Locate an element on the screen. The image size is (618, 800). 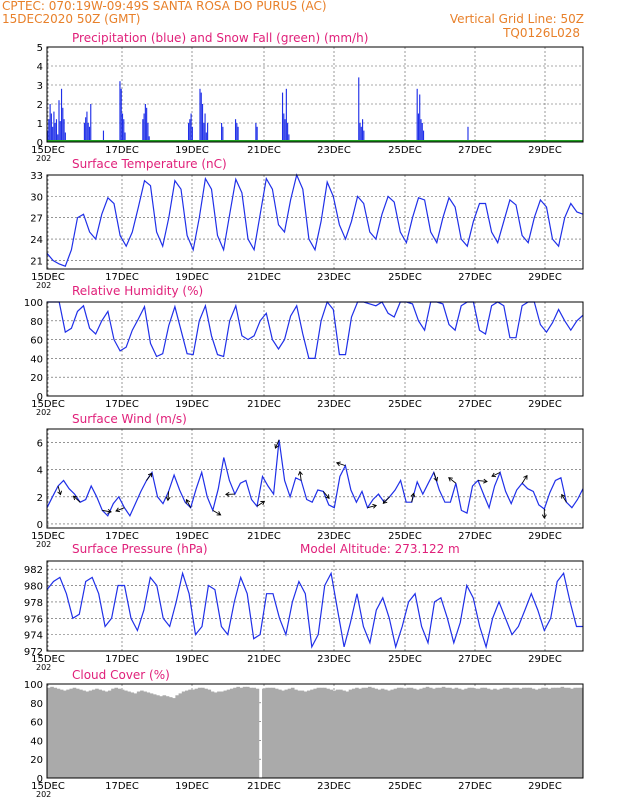
temp-xtick-label: 15DEC is located at coordinates (48, 277).